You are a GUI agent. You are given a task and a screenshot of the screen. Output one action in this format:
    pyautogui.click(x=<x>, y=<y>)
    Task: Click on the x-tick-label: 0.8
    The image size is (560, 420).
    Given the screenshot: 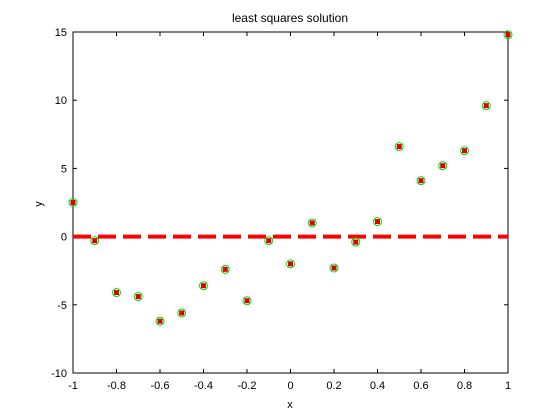 What is the action you would take?
    pyautogui.click(x=464, y=386)
    